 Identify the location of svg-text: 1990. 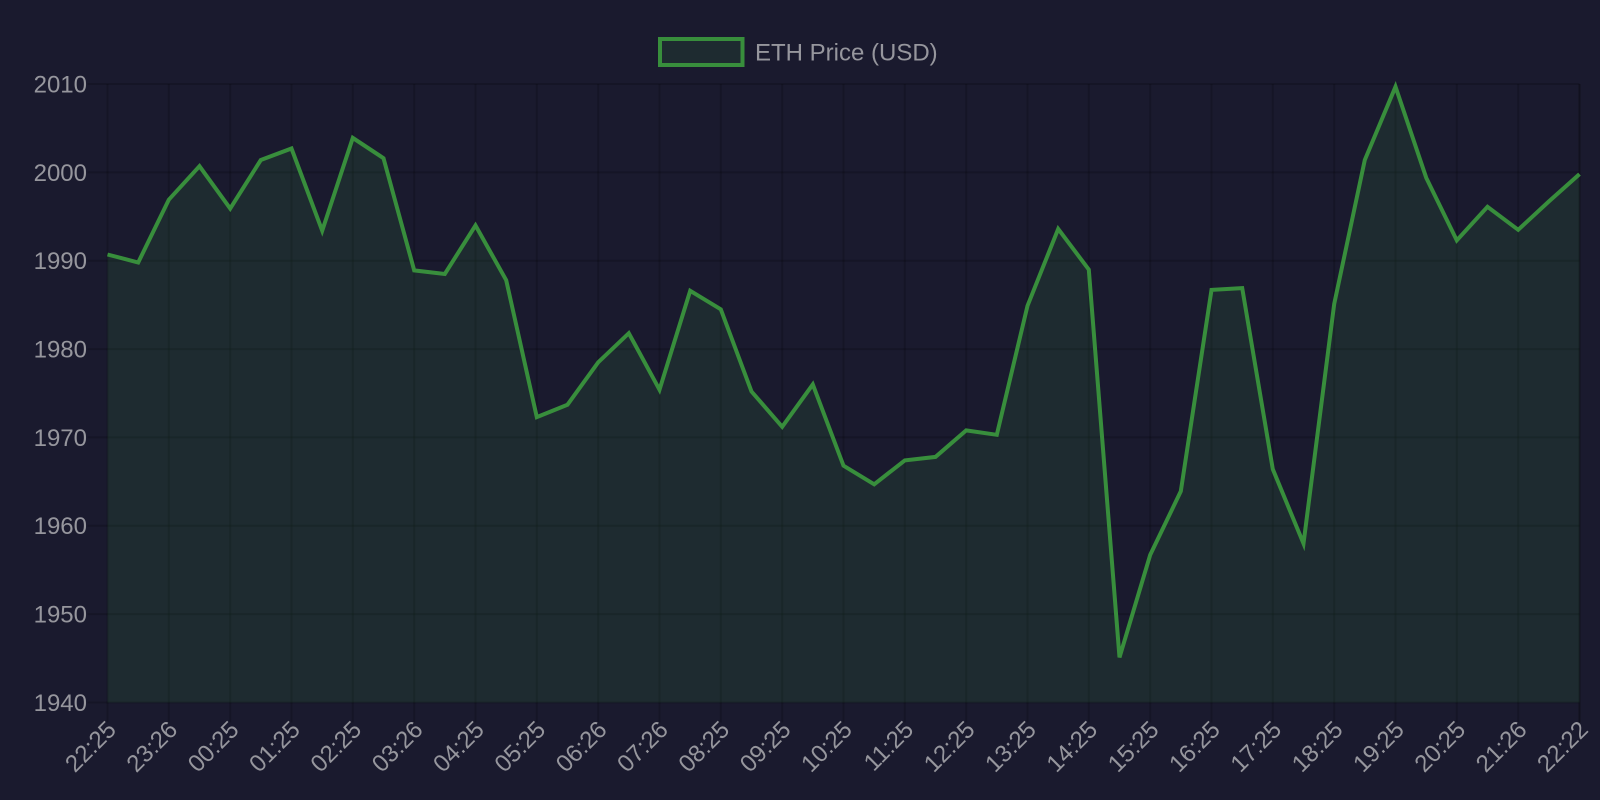
(60, 261).